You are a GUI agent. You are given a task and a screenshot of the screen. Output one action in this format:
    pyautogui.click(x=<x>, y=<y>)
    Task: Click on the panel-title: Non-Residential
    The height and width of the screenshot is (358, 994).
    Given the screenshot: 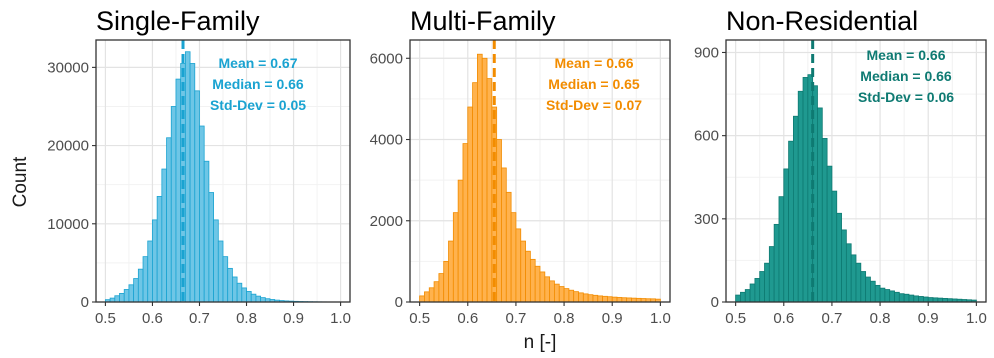 What is the action you would take?
    pyautogui.click(x=822, y=21)
    